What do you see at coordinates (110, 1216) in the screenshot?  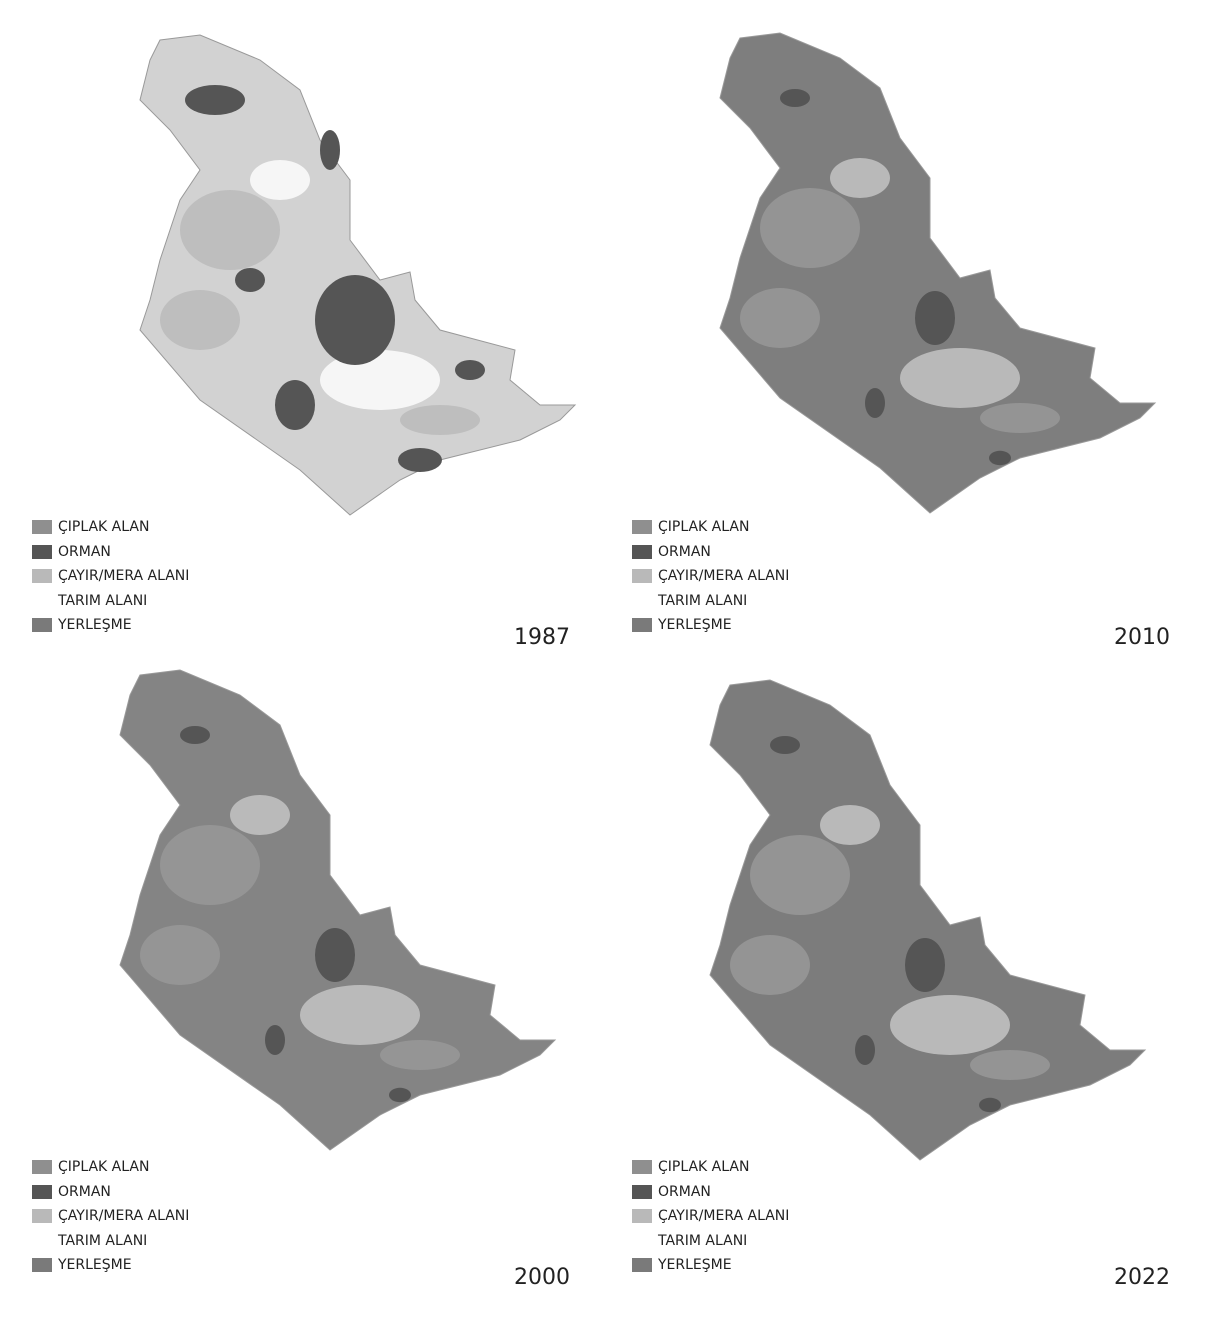 I see `legend-item: ÇAYIR/MERA ALANI` at bounding box center [110, 1216].